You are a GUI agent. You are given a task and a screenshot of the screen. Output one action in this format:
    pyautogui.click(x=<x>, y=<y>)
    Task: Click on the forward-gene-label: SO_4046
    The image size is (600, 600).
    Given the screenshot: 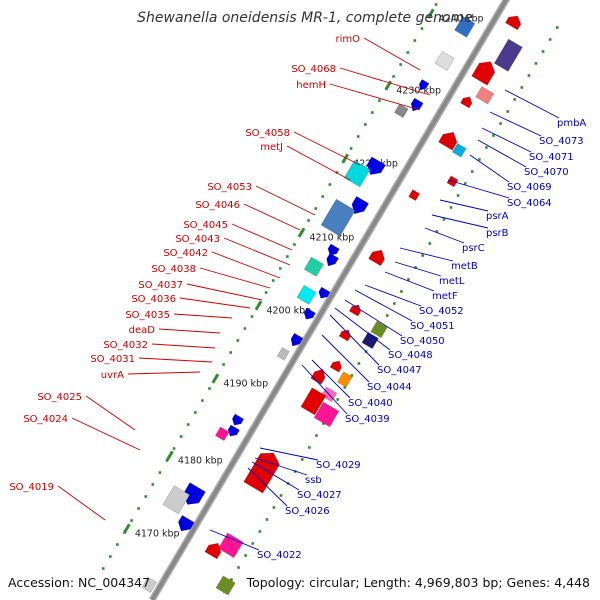 What is the action you would take?
    pyautogui.click(x=217, y=205)
    